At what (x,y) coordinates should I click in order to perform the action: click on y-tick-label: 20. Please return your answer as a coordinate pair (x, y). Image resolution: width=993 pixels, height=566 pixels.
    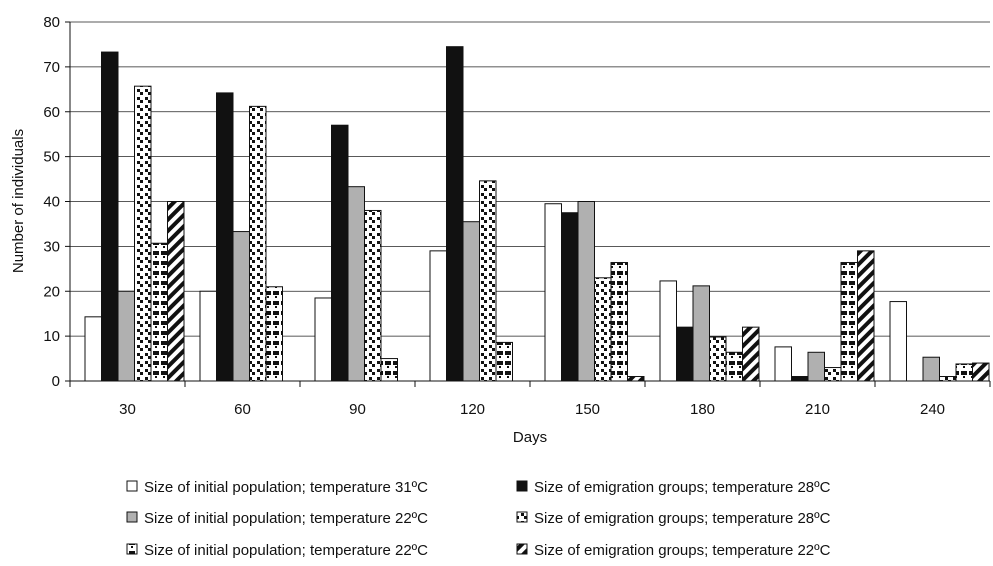
    Looking at the image, I should click on (51, 291).